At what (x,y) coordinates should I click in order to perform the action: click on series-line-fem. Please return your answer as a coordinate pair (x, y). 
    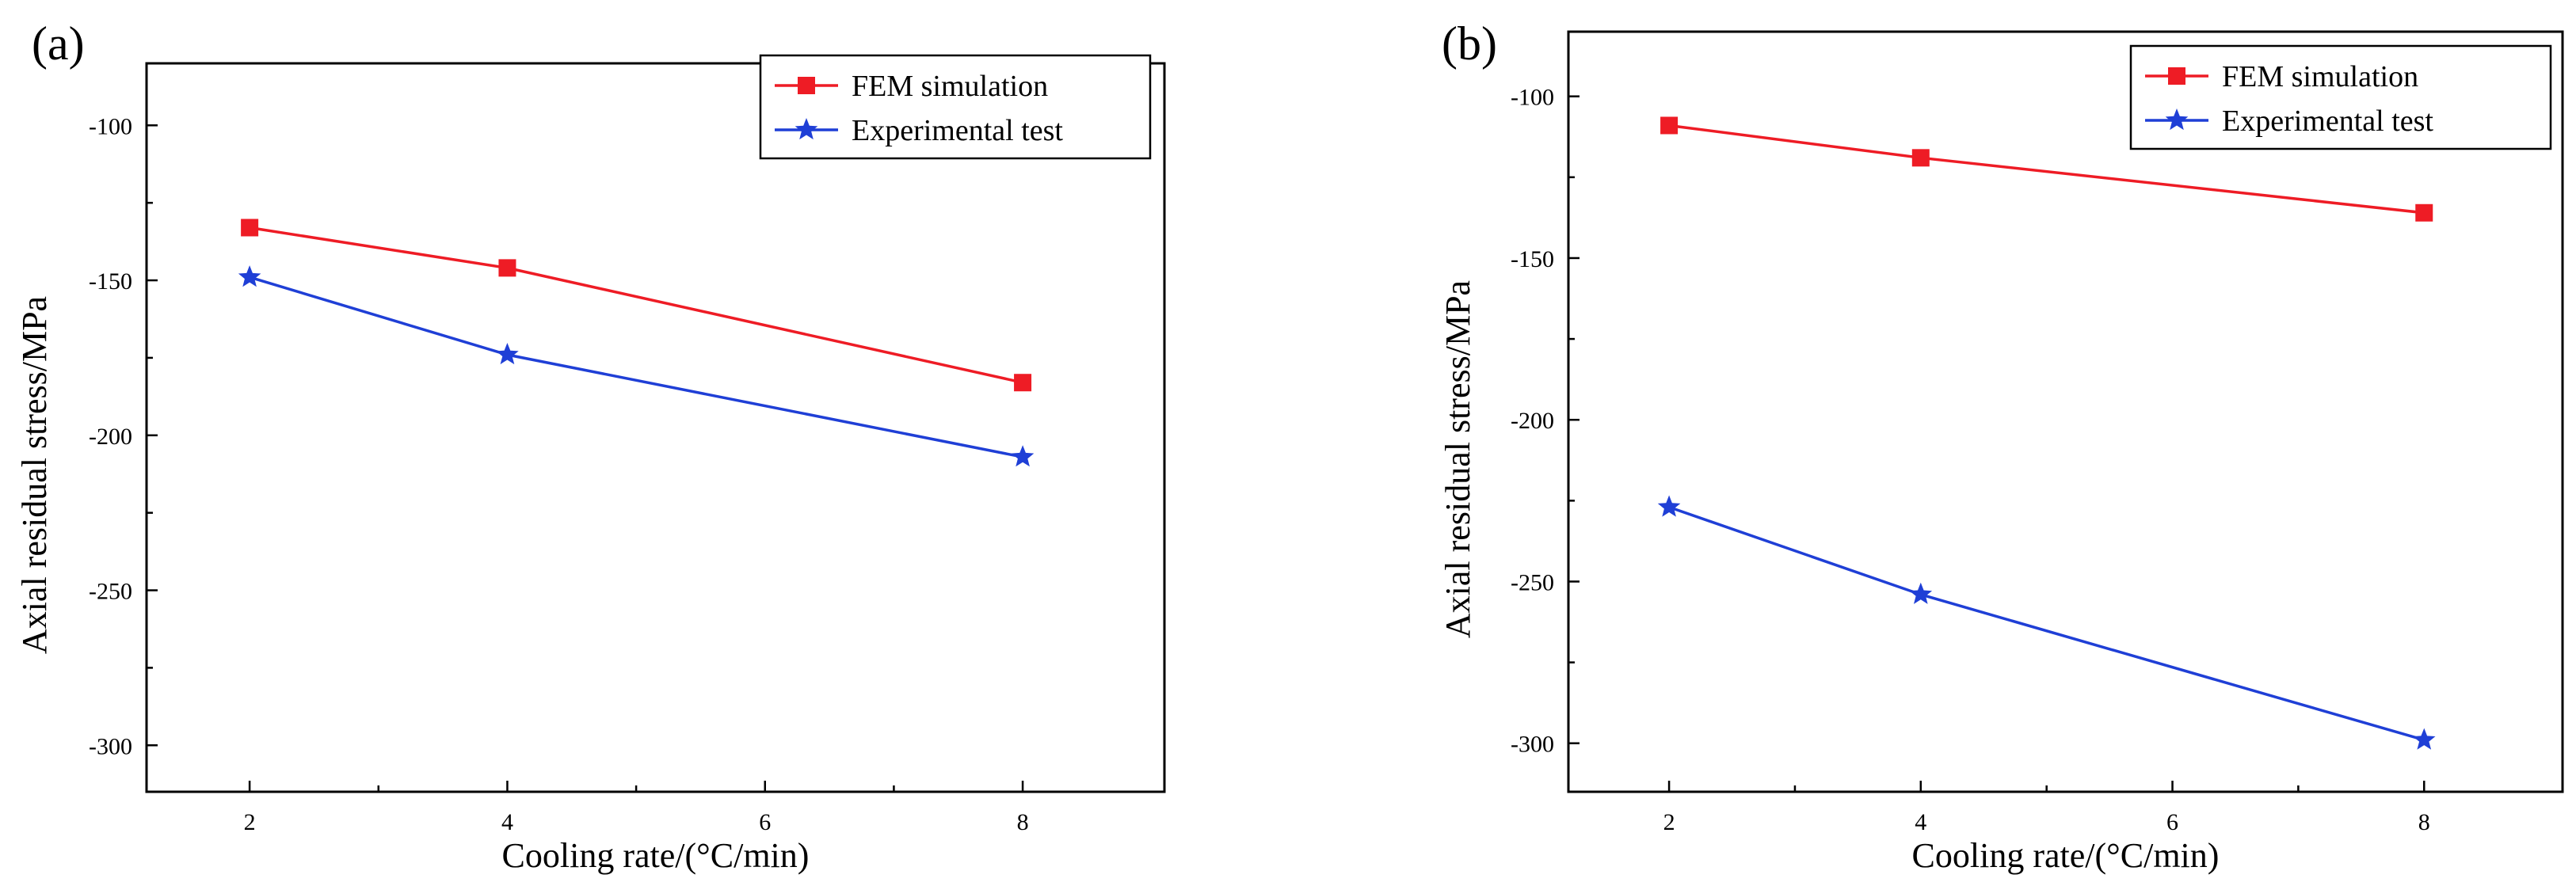
    Looking at the image, I should click on (636, 305).